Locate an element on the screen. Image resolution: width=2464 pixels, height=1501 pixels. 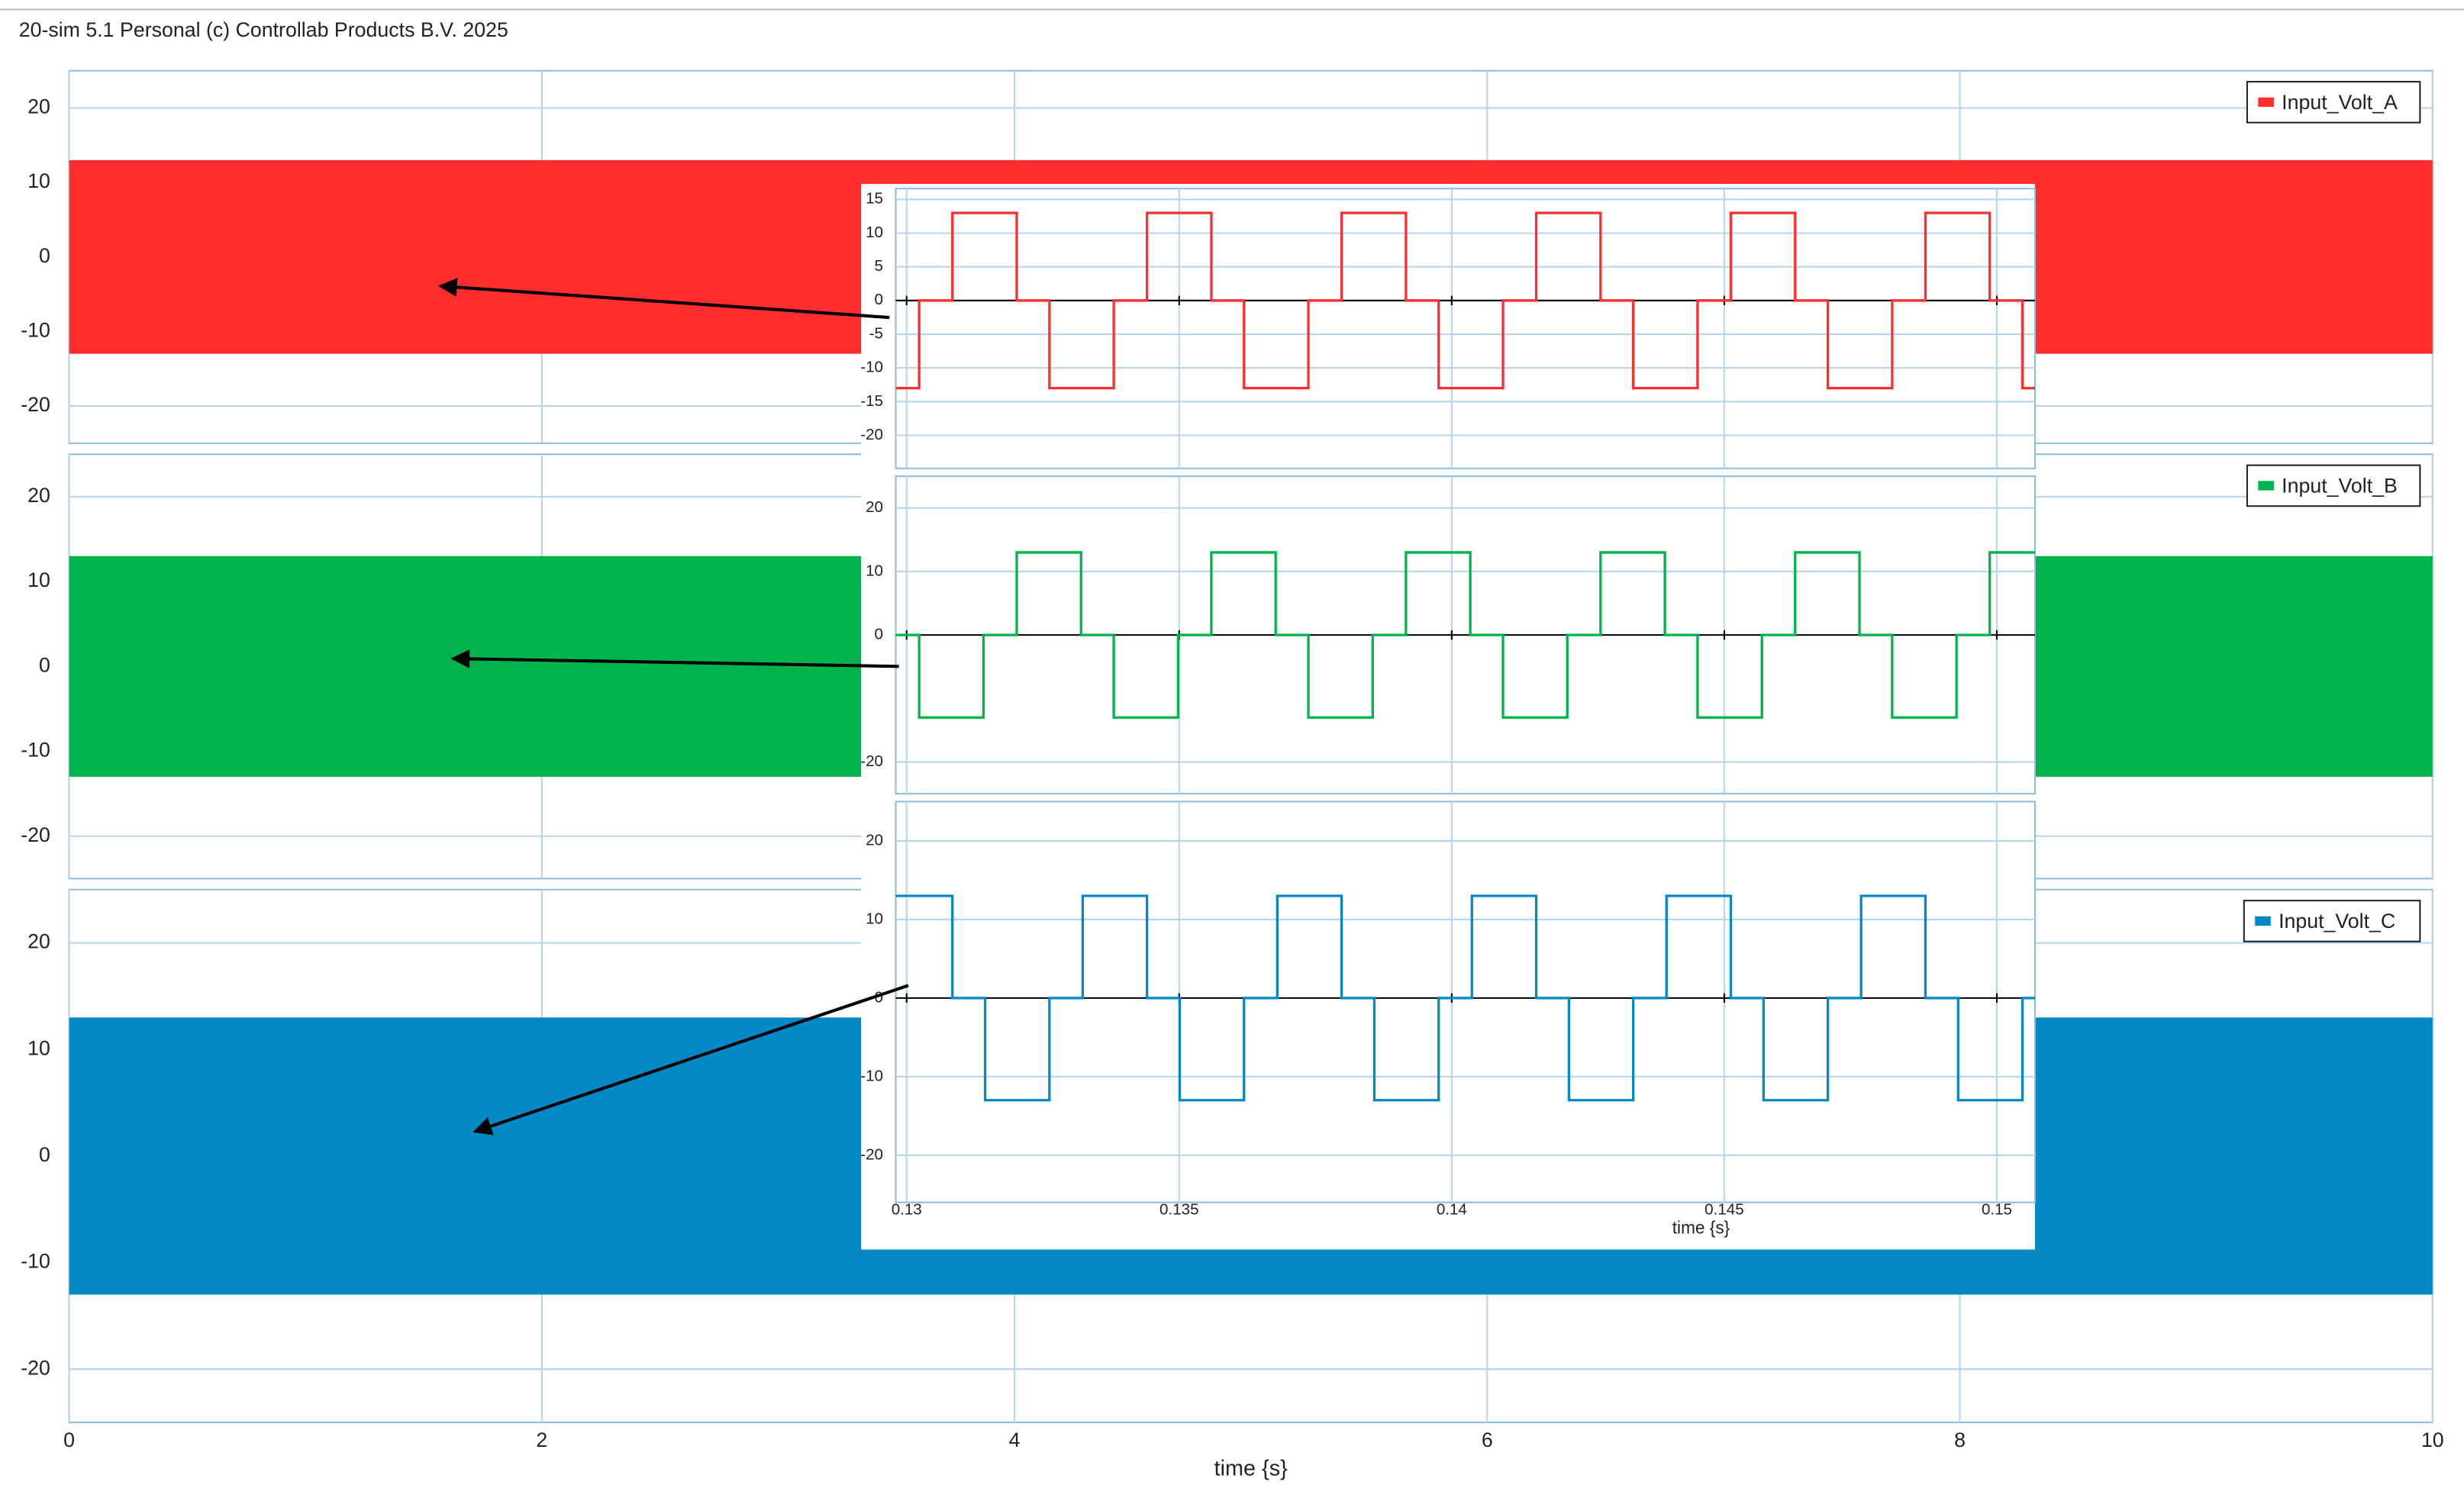
y-tick-label: -15 is located at coordinates (872, 401).